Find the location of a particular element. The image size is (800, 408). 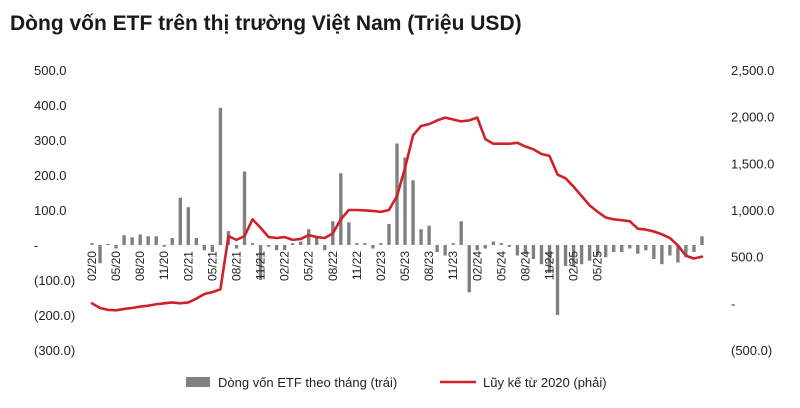

left-tick-label: - is located at coordinates (36, 245).